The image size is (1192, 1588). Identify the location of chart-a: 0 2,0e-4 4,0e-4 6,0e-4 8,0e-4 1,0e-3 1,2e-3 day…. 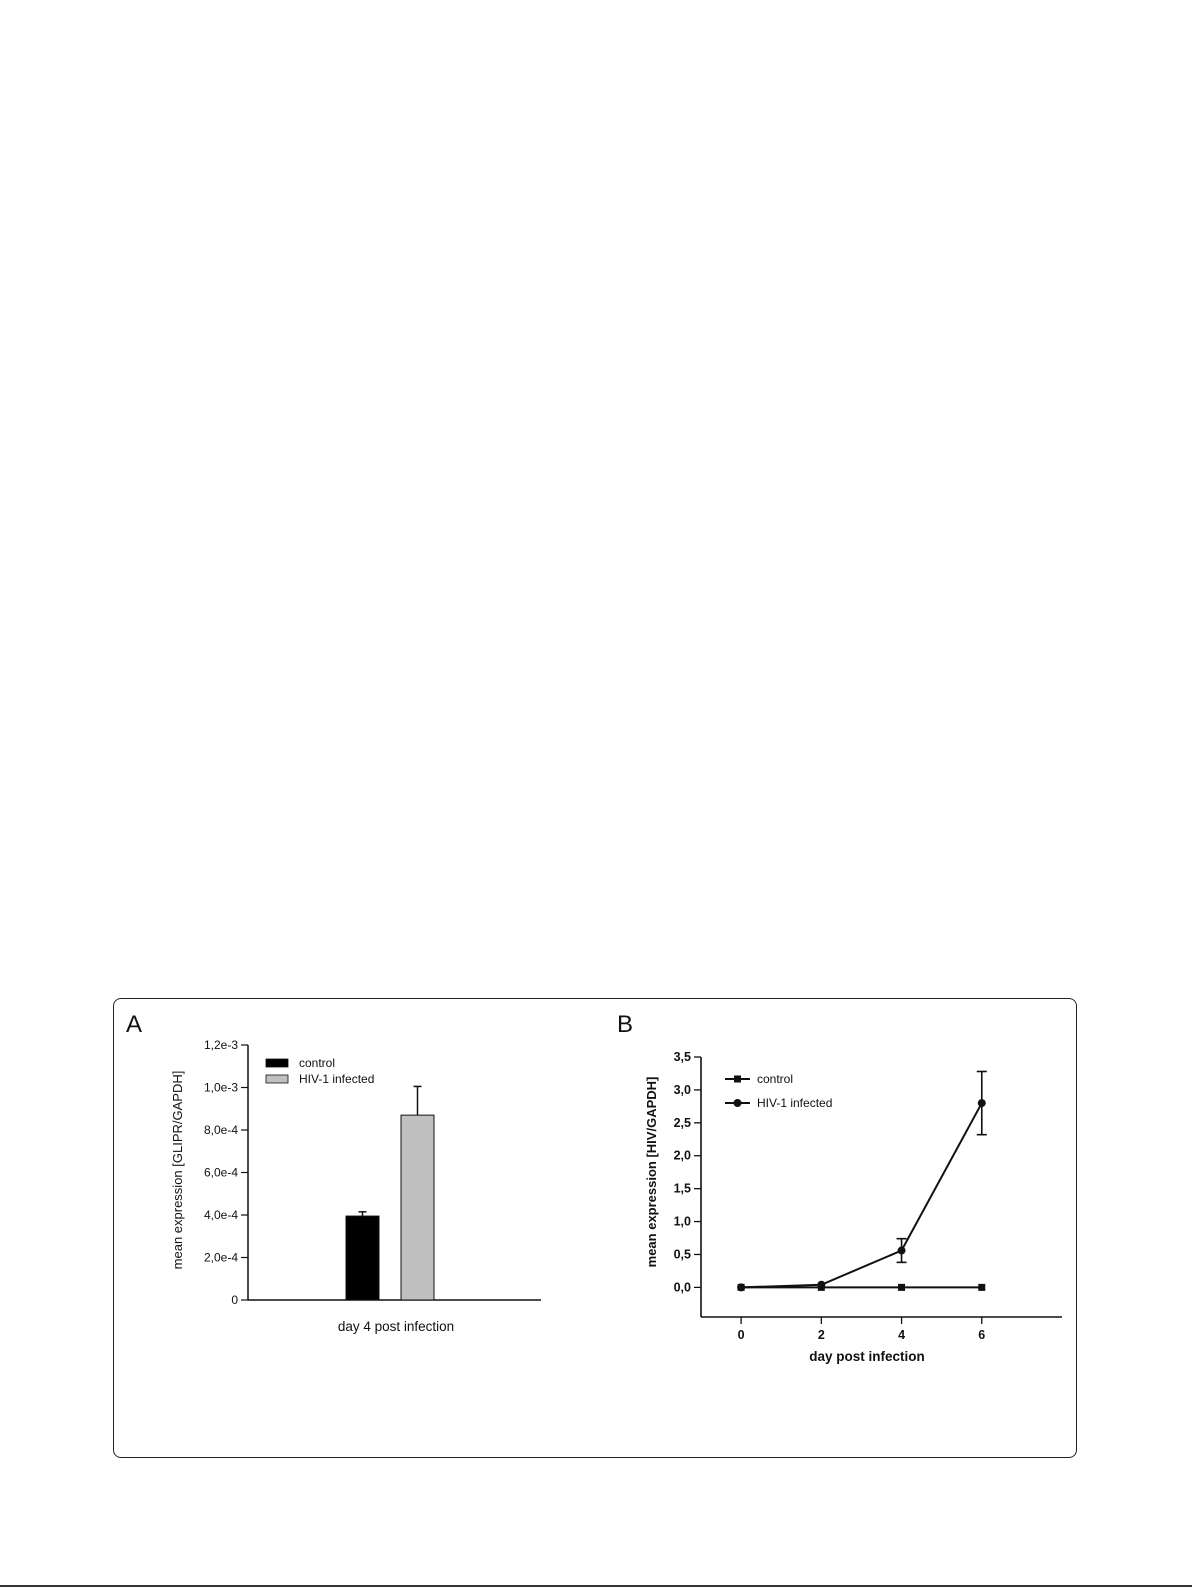
(355, 1186).